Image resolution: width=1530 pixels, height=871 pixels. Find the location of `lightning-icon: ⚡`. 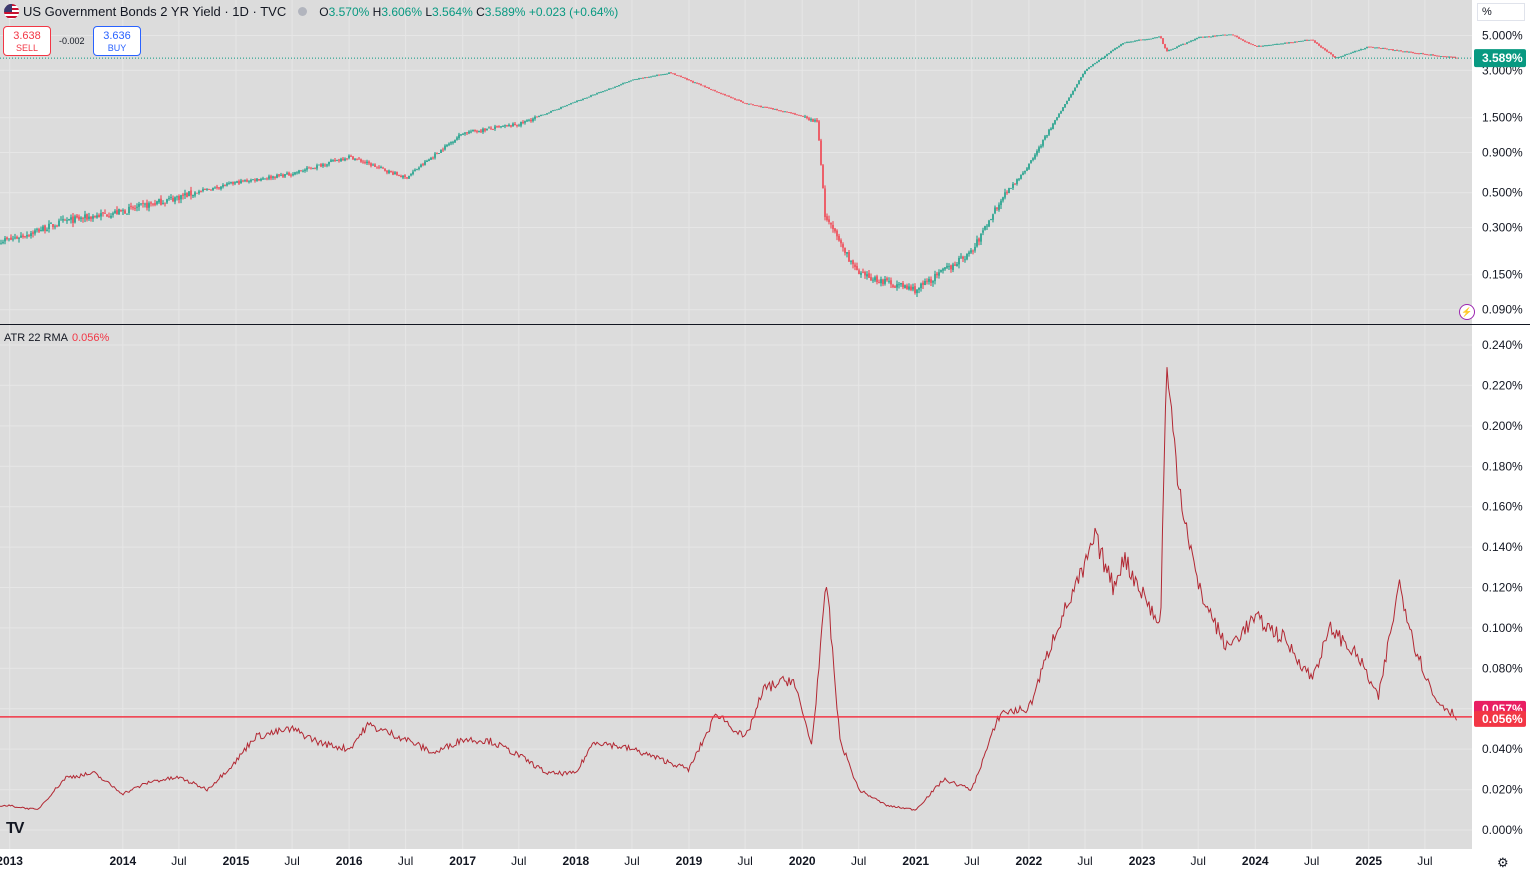

lightning-icon: ⚡ is located at coordinates (1467, 312).